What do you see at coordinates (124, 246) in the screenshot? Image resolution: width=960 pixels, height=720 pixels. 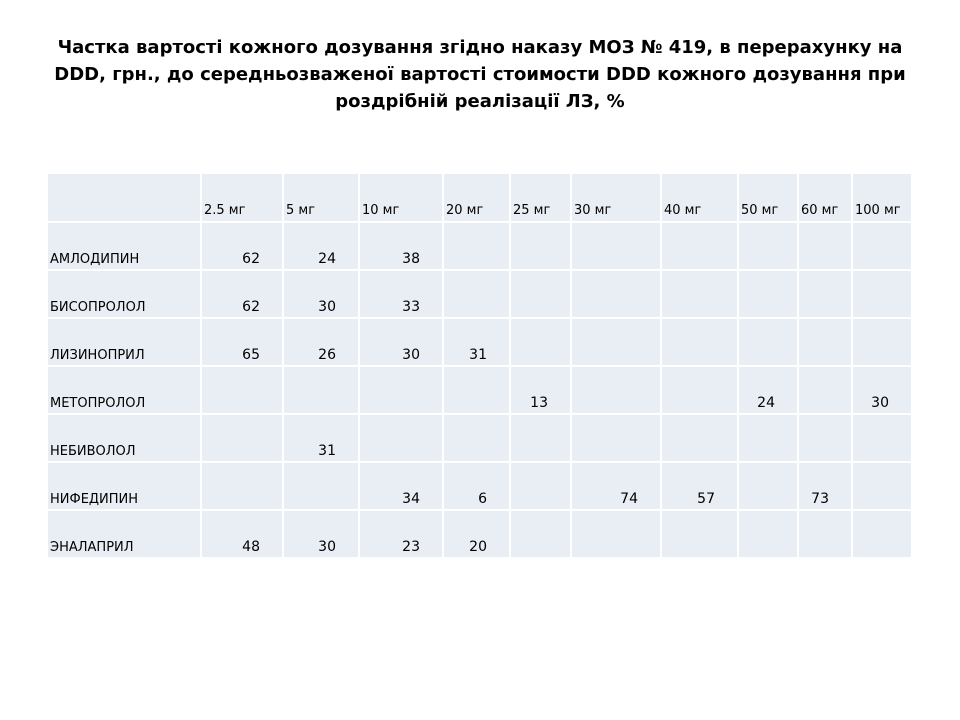 I see `drug-name-cell: АМЛОДИПИН` at bounding box center [124, 246].